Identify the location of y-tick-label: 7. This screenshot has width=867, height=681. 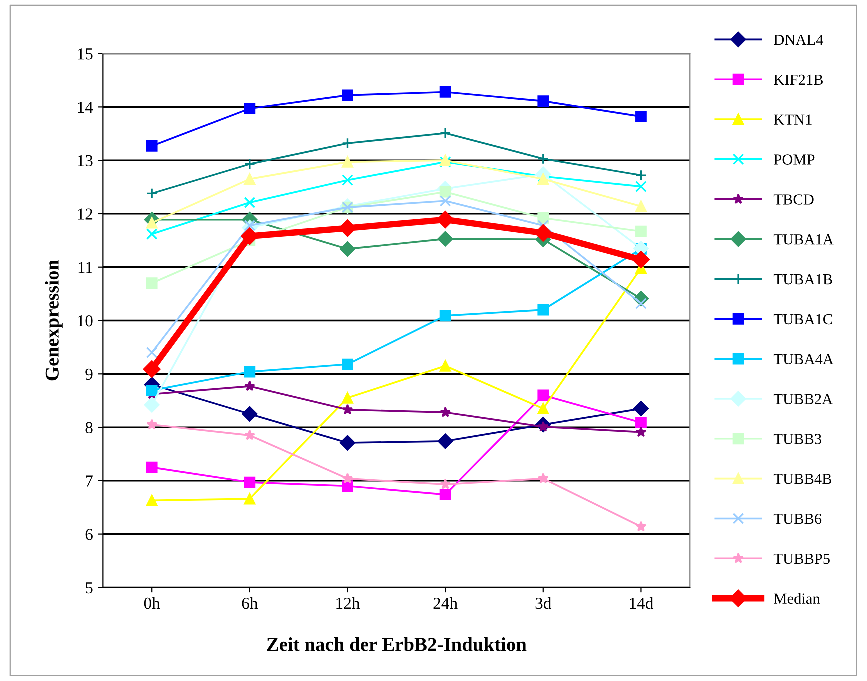
(89, 481).